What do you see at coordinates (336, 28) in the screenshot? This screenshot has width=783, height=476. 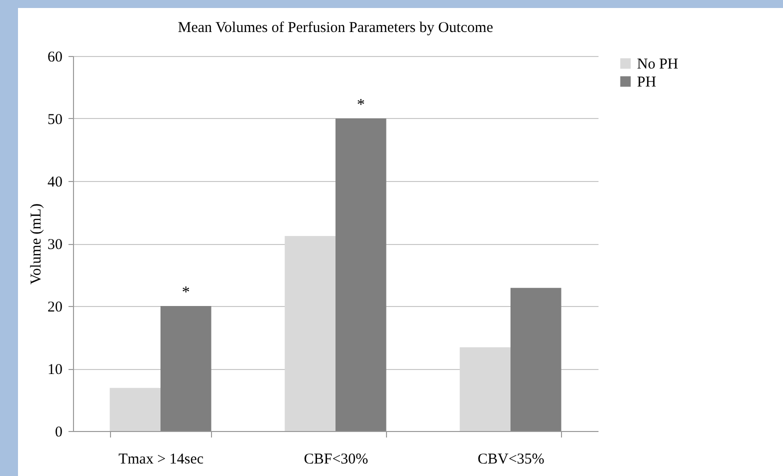 I see `chart-title: Mean Volumes of Perfusion Parameters by Outcome` at bounding box center [336, 28].